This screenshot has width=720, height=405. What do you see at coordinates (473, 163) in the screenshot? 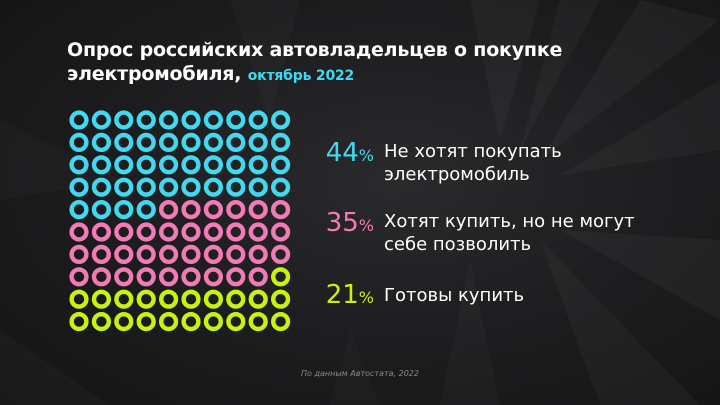
I see `stat-label: Не хотят покупать электромобиль` at bounding box center [473, 163].